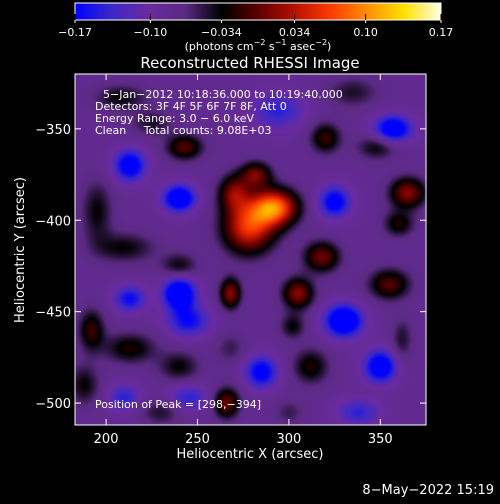 The width and height of the screenshot is (500, 504). Describe the element at coordinates (221, 32) in the screenshot. I see `colorbar-tick-label: −0.034` at that location.